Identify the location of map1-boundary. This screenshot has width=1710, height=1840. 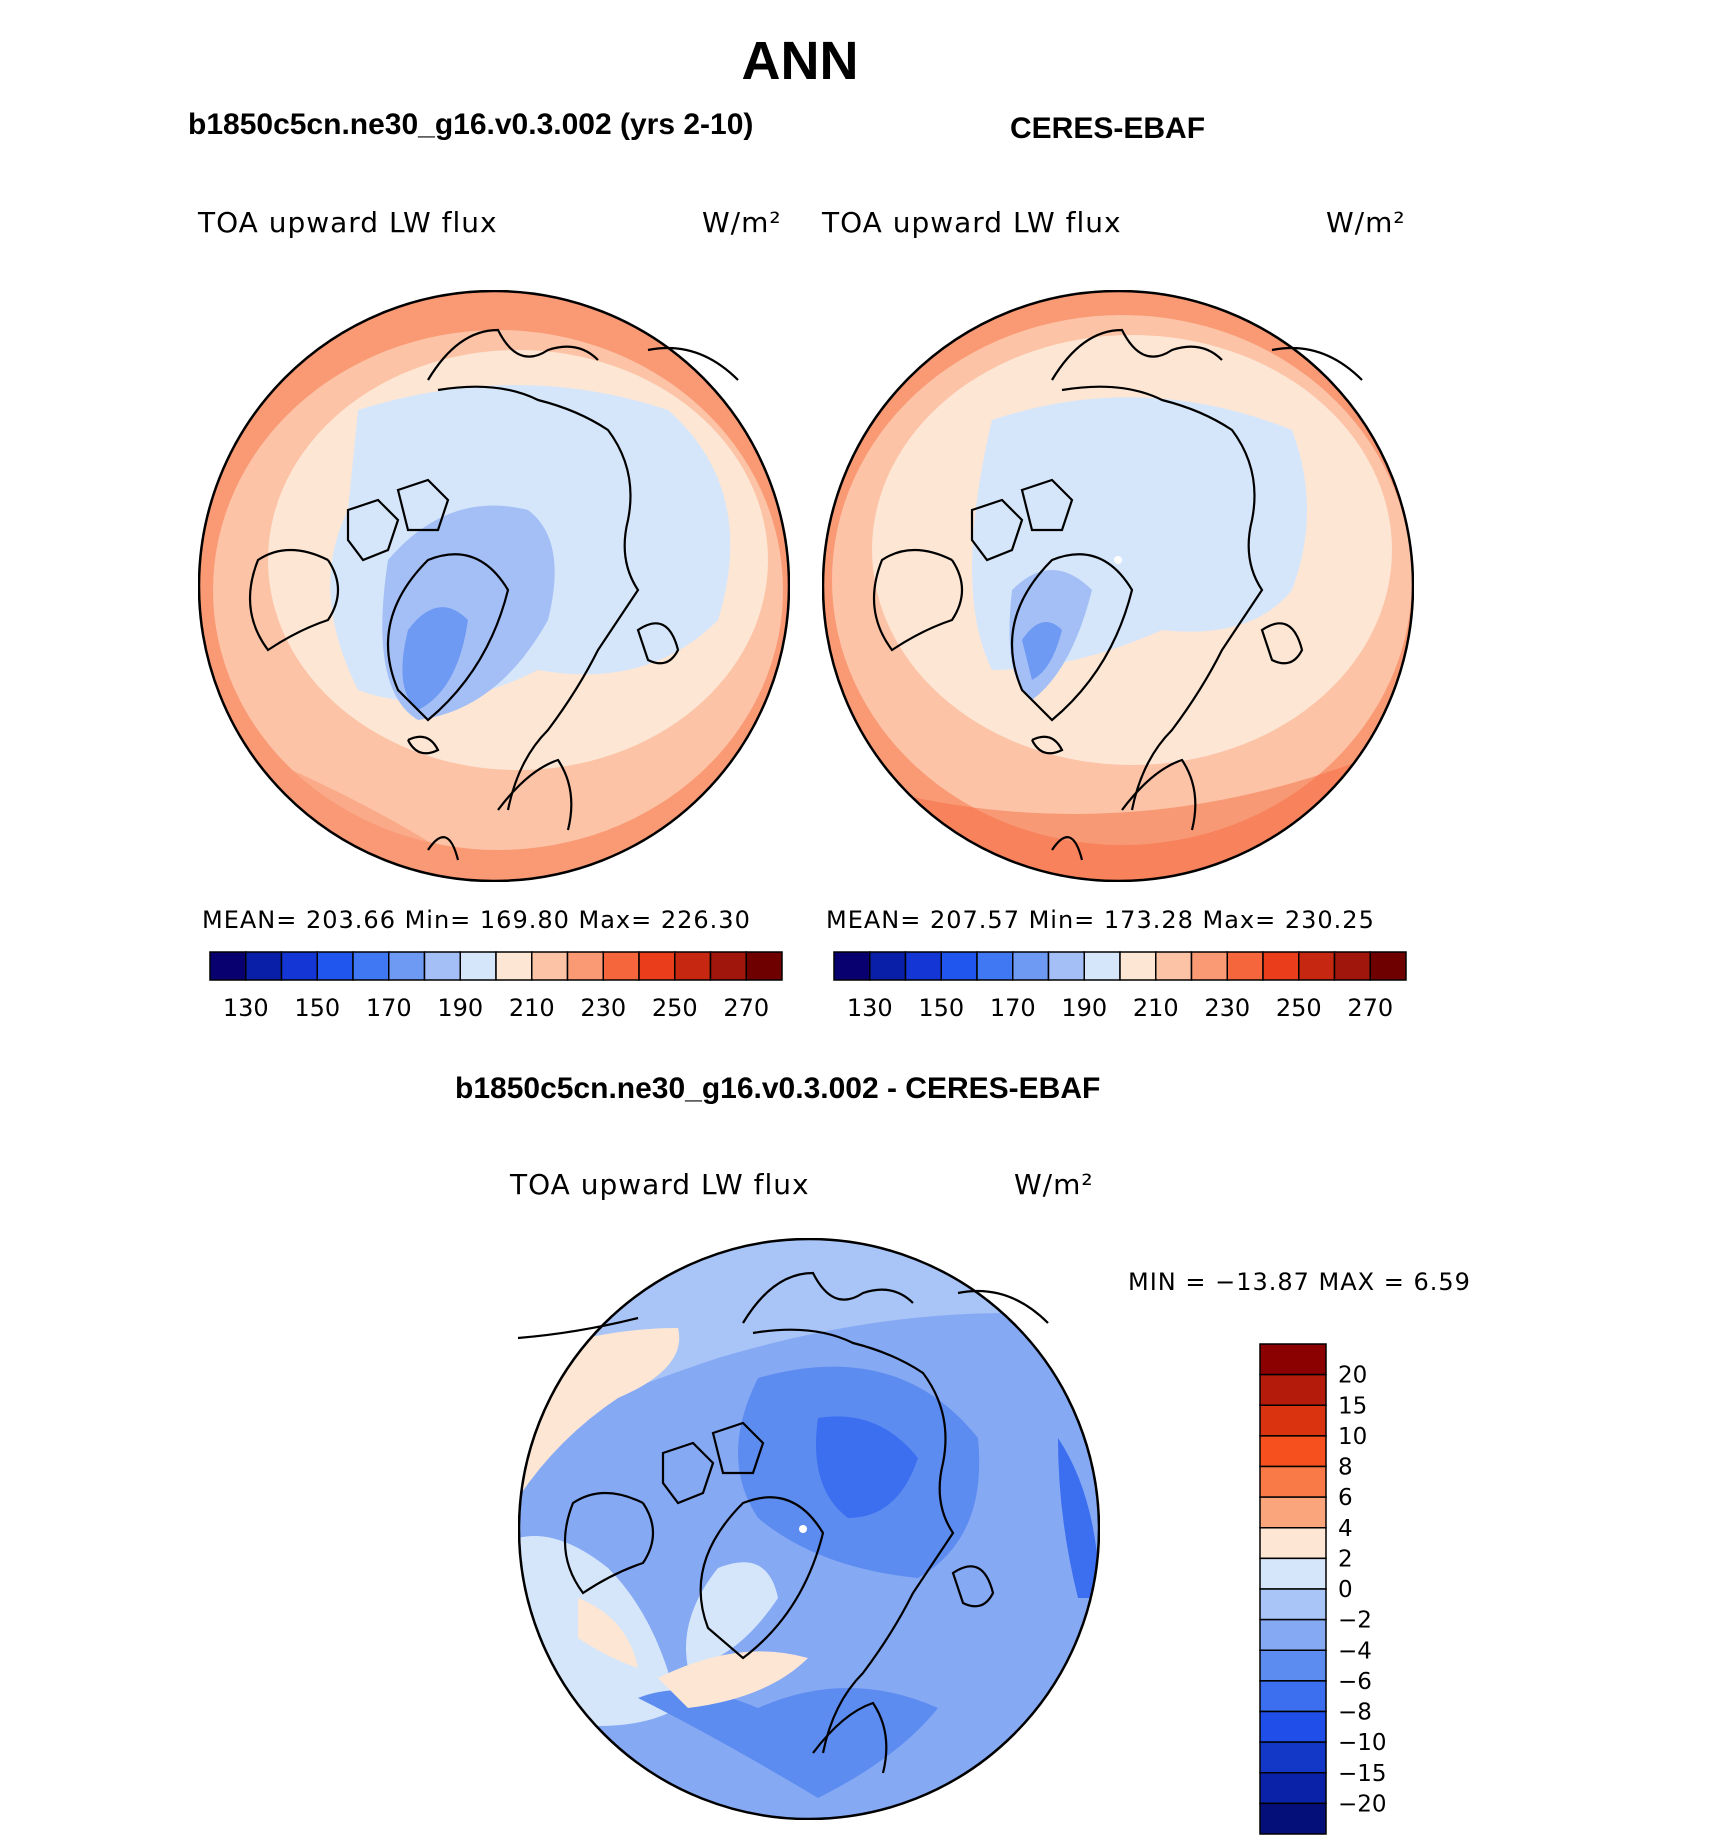
(494, 586).